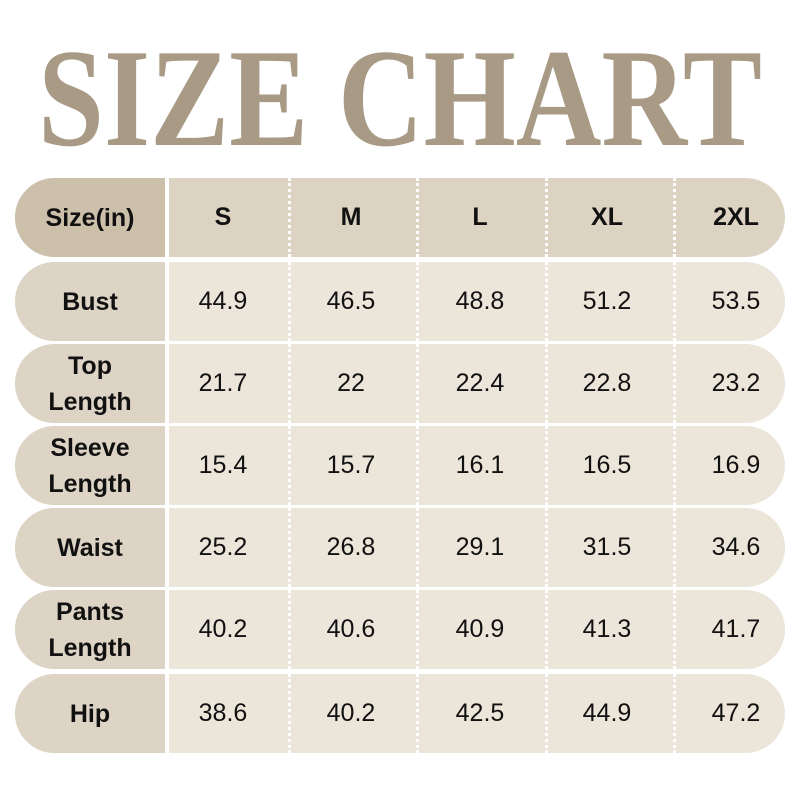 The height and width of the screenshot is (800, 800). I want to click on cell-value: 22.4, so click(480, 383).